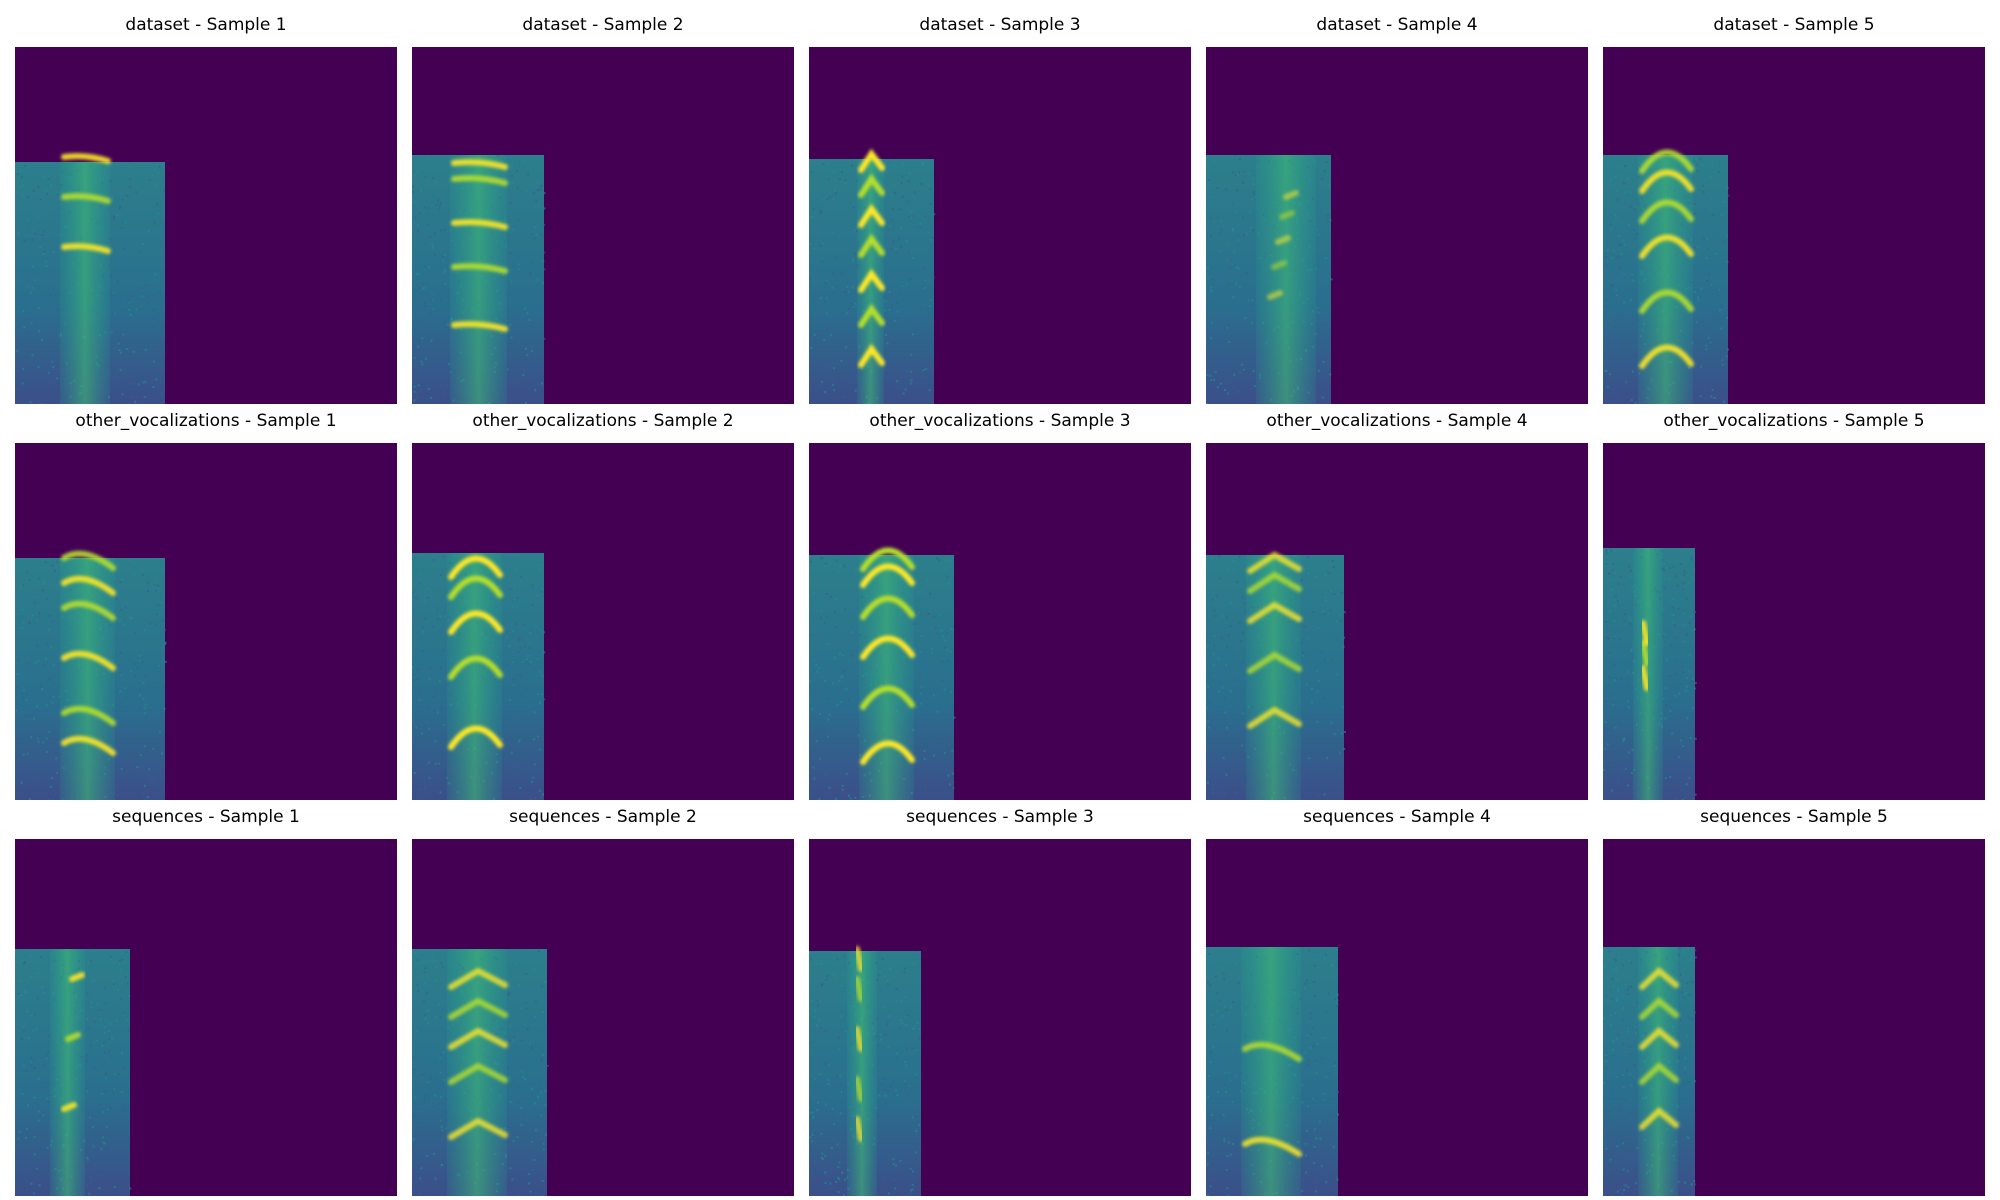 This screenshot has width=2000, height=1200. Describe the element at coordinates (1794, 421) in the screenshot. I see `panel-title: other_vocalizations - Sample 5` at that location.